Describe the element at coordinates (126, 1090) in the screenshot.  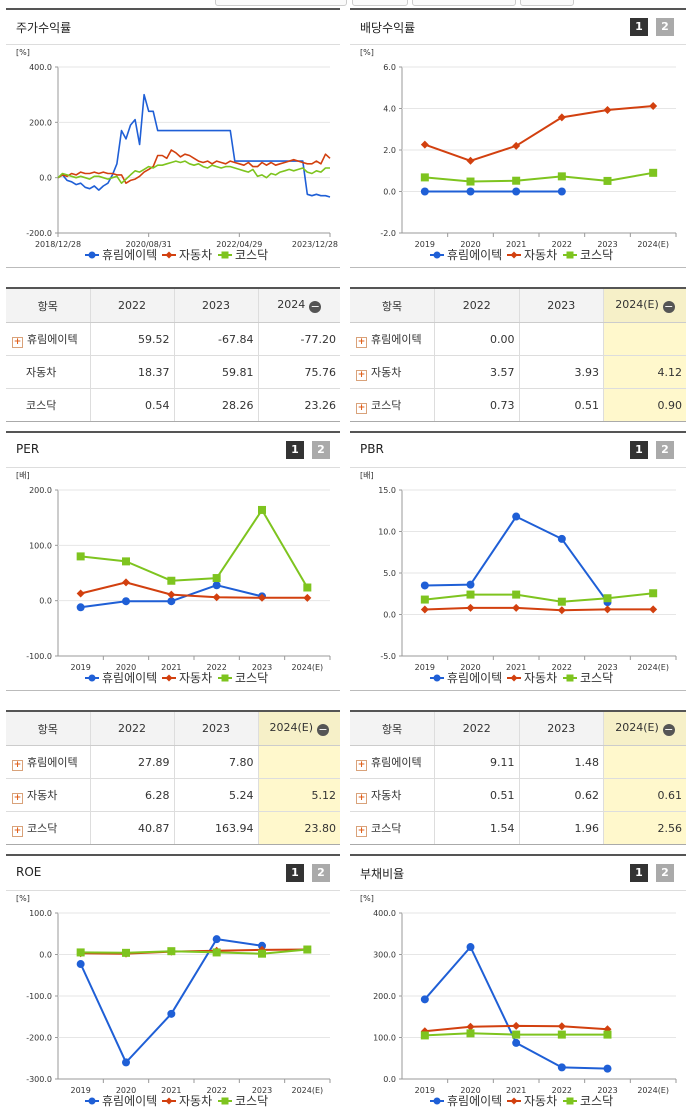
I see `x-tick-label: 2020` at that location.